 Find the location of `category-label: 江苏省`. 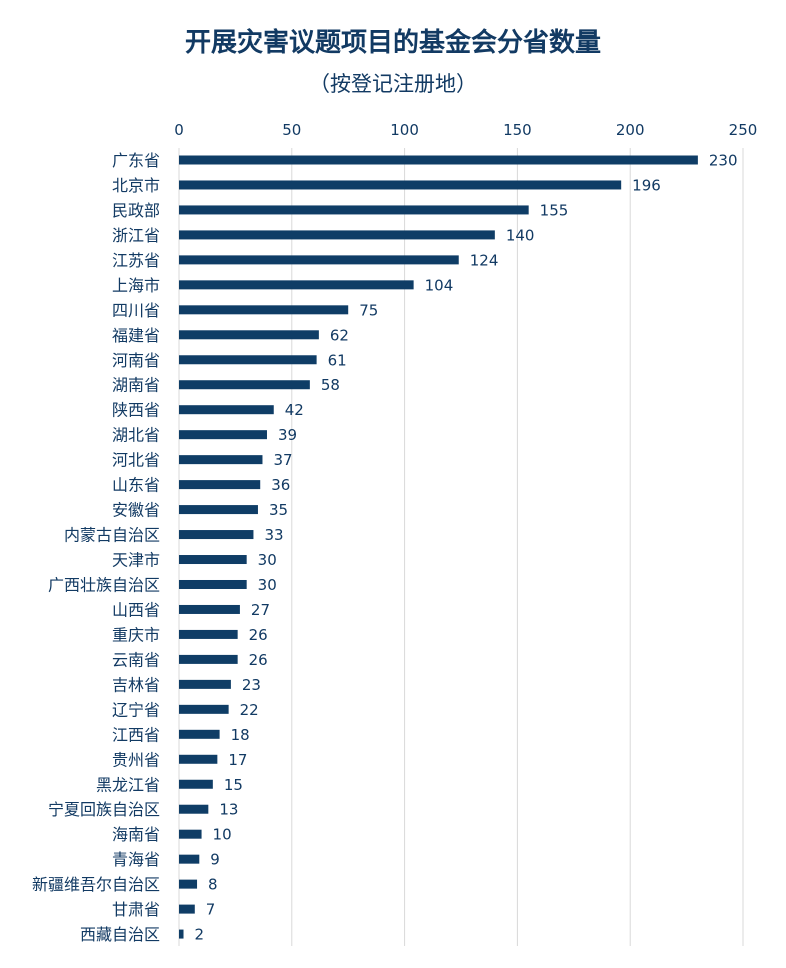

category-label: 江苏省 is located at coordinates (136, 260).